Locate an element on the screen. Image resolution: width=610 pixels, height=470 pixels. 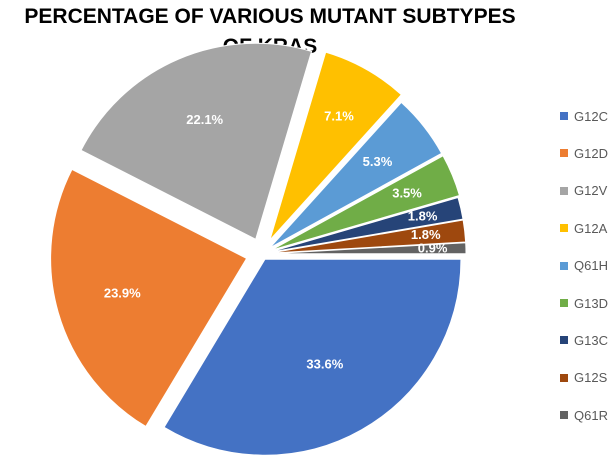
legend-item-g13d: G13D is located at coordinates (584, 303).